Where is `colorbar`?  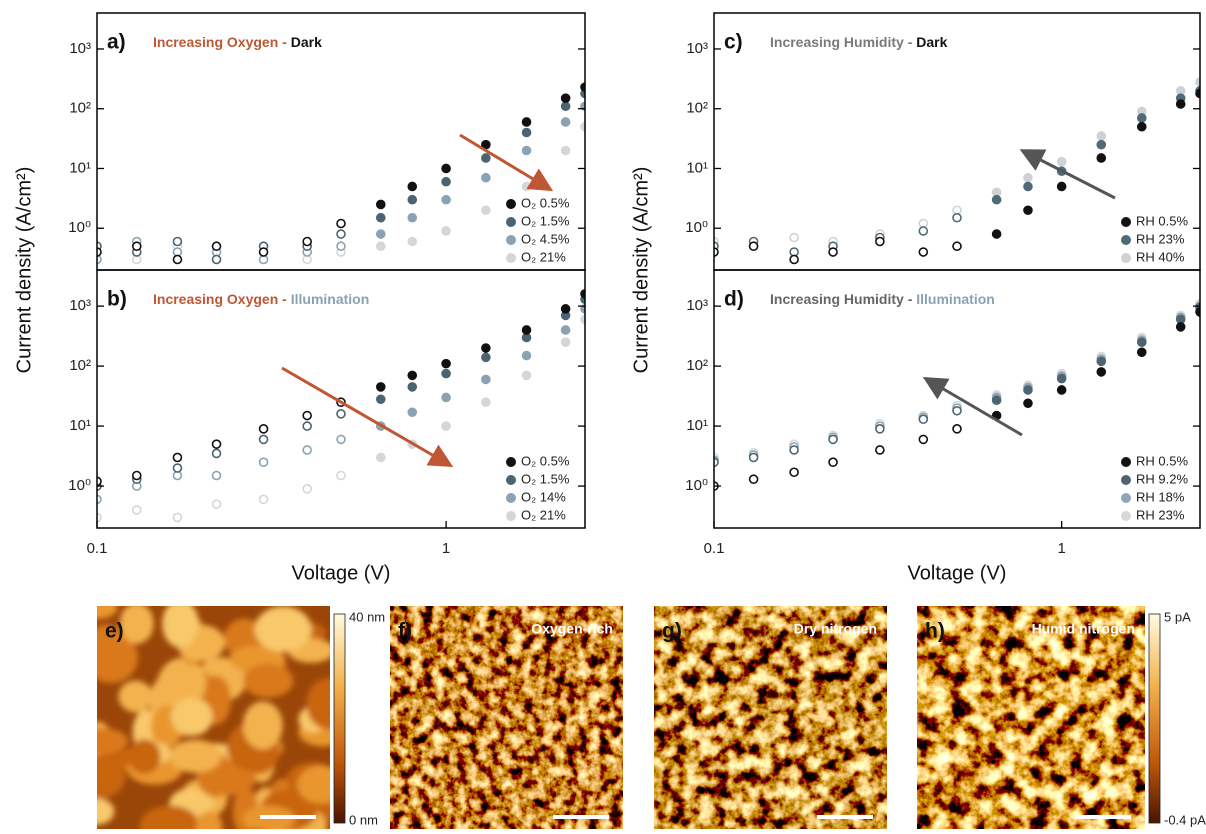 colorbar is located at coordinates (1154, 718).